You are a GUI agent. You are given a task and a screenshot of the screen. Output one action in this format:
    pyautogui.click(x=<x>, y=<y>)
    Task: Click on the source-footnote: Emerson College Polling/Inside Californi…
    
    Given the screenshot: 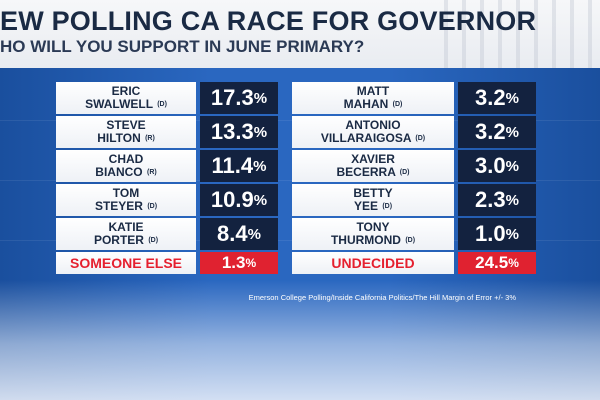 What is the action you would take?
    pyautogui.click(x=382, y=297)
    